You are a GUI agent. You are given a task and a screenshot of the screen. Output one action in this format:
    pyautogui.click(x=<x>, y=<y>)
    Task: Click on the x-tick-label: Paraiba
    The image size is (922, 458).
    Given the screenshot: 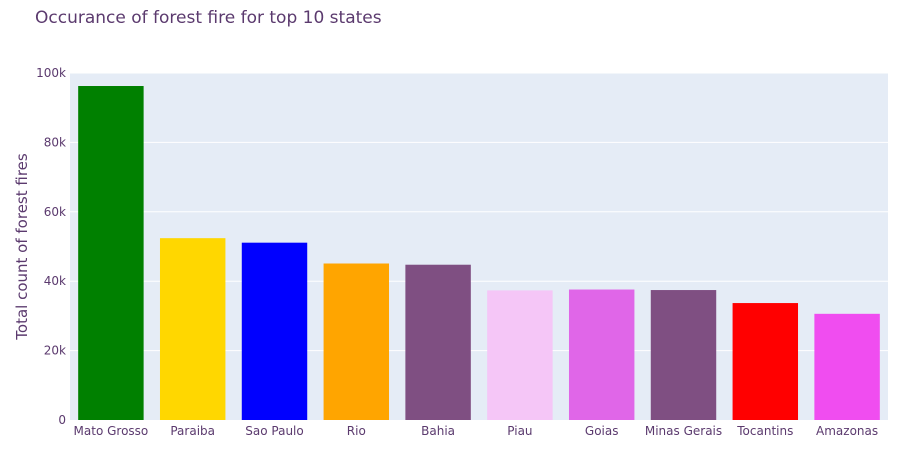 What is the action you would take?
    pyautogui.click(x=192, y=431)
    